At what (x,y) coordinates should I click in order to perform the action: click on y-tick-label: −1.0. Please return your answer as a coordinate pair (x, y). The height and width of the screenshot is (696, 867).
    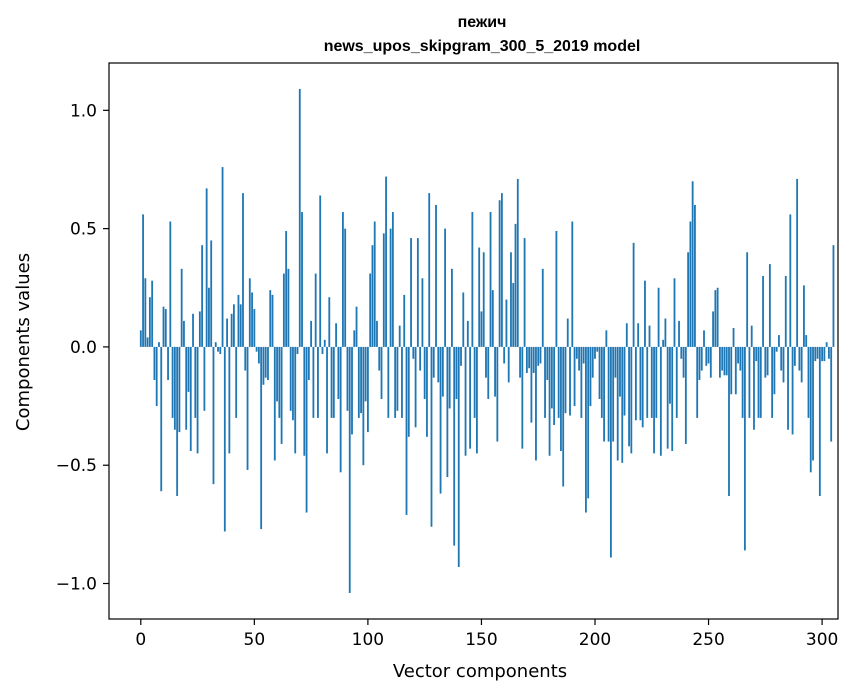
    Looking at the image, I should click on (76, 585).